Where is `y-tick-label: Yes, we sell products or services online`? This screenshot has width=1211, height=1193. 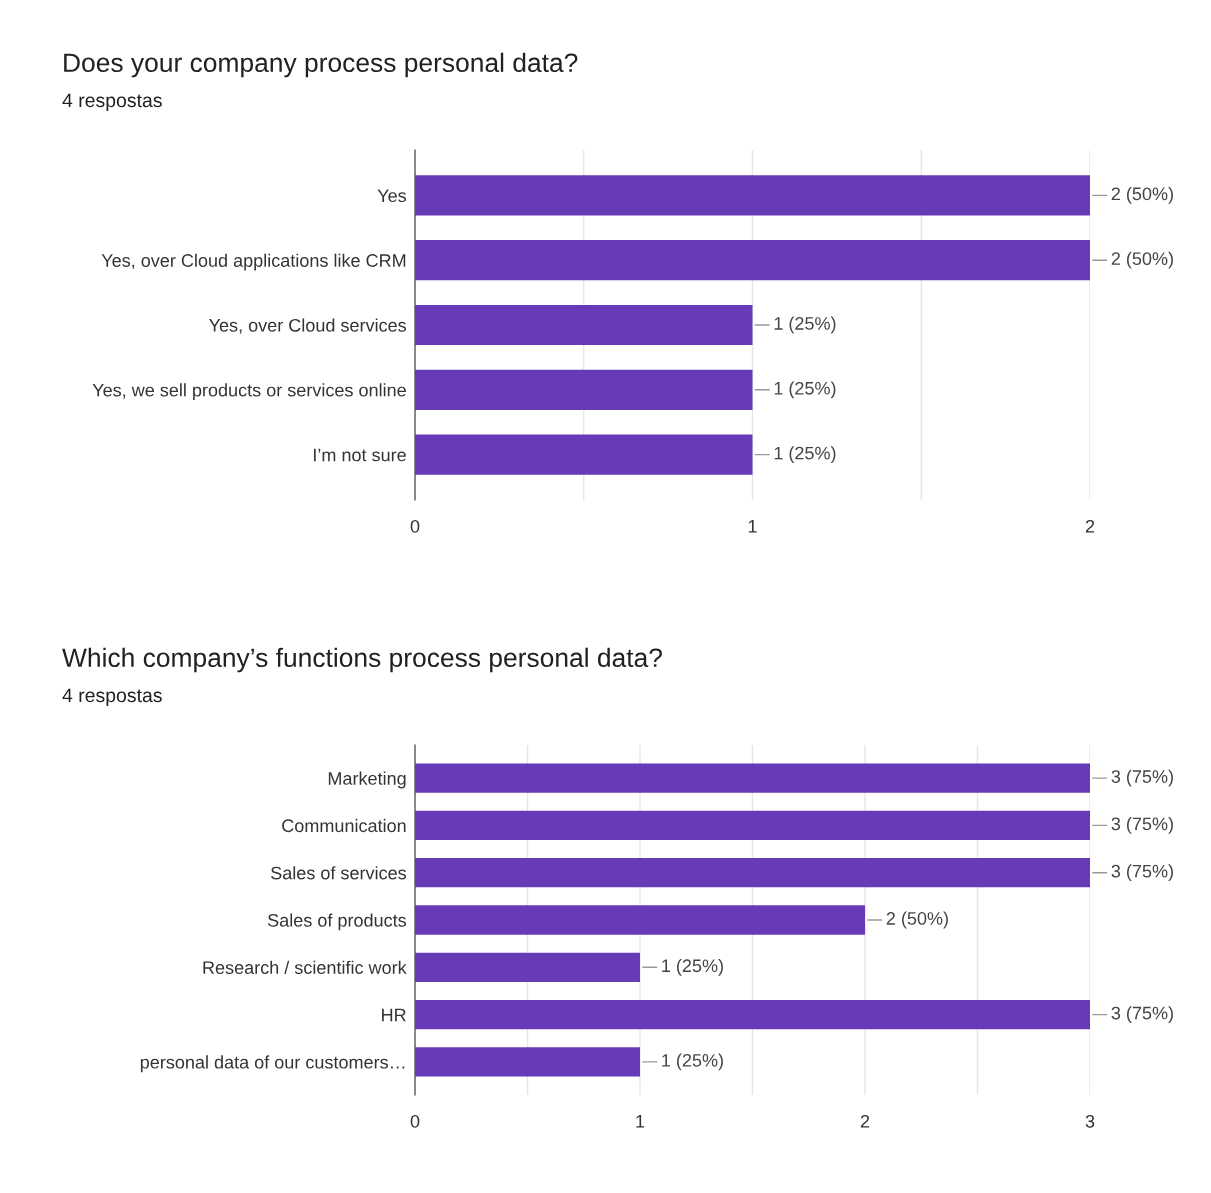 y-tick-label: Yes, we sell products or services online is located at coordinates (249, 392).